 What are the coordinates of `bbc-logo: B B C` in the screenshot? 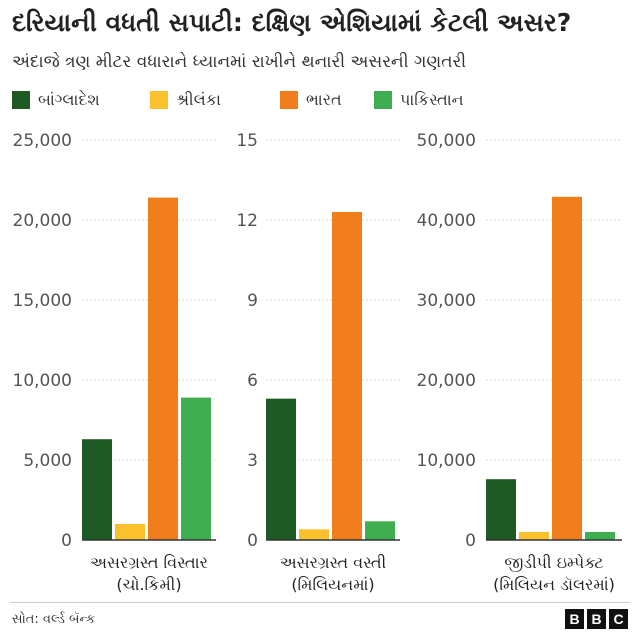 It's located at (596, 619).